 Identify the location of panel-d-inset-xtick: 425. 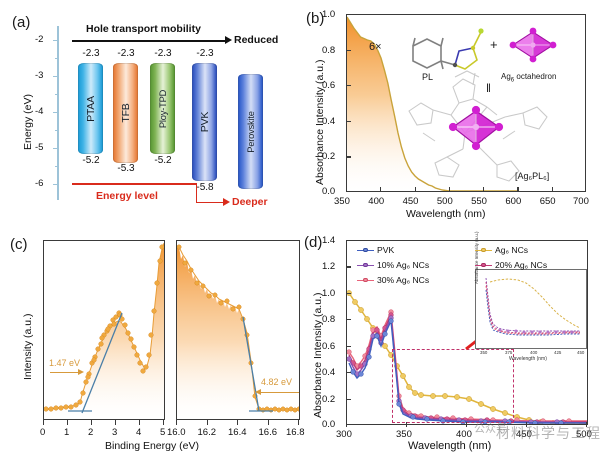
(558, 352).